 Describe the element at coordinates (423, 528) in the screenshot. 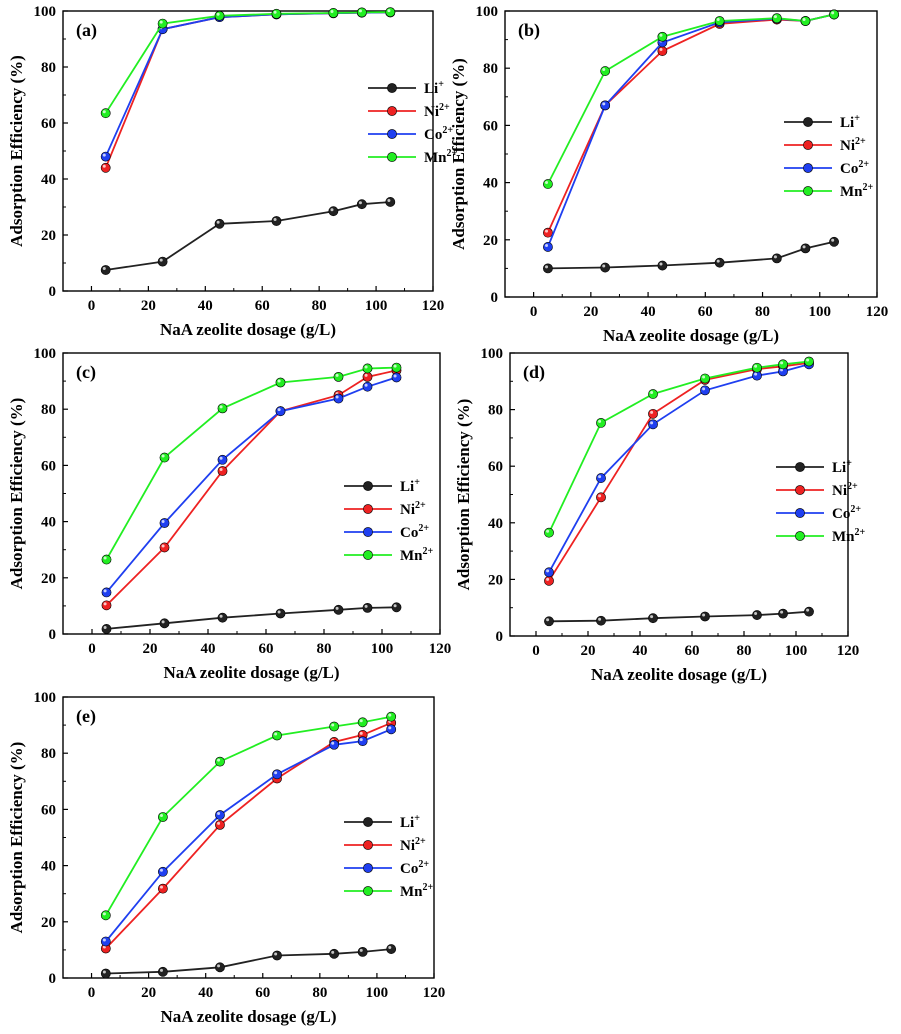

I see `legend-label-charge: 2+` at that location.